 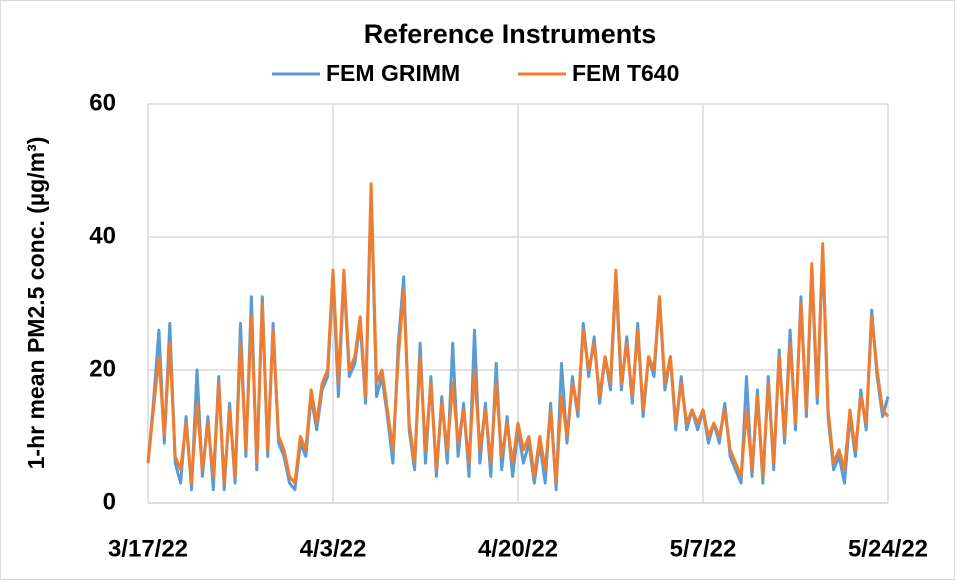 What do you see at coordinates (148, 548) in the screenshot?
I see `x-tick-label: 3/17/22` at bounding box center [148, 548].